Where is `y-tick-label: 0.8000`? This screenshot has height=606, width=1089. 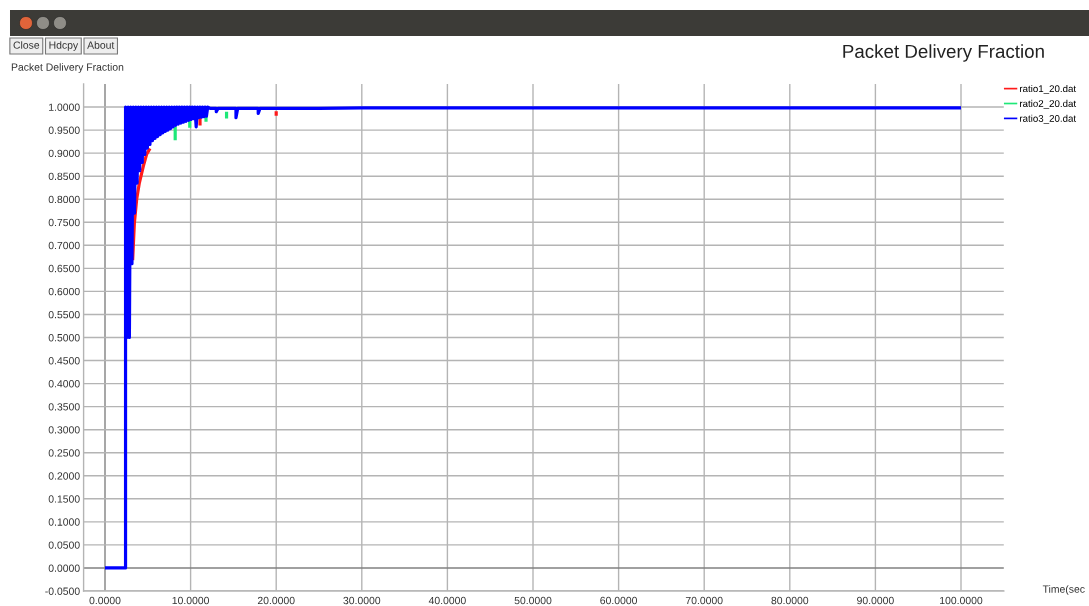
y-tick-label: 0.8000 is located at coordinates (64, 199).